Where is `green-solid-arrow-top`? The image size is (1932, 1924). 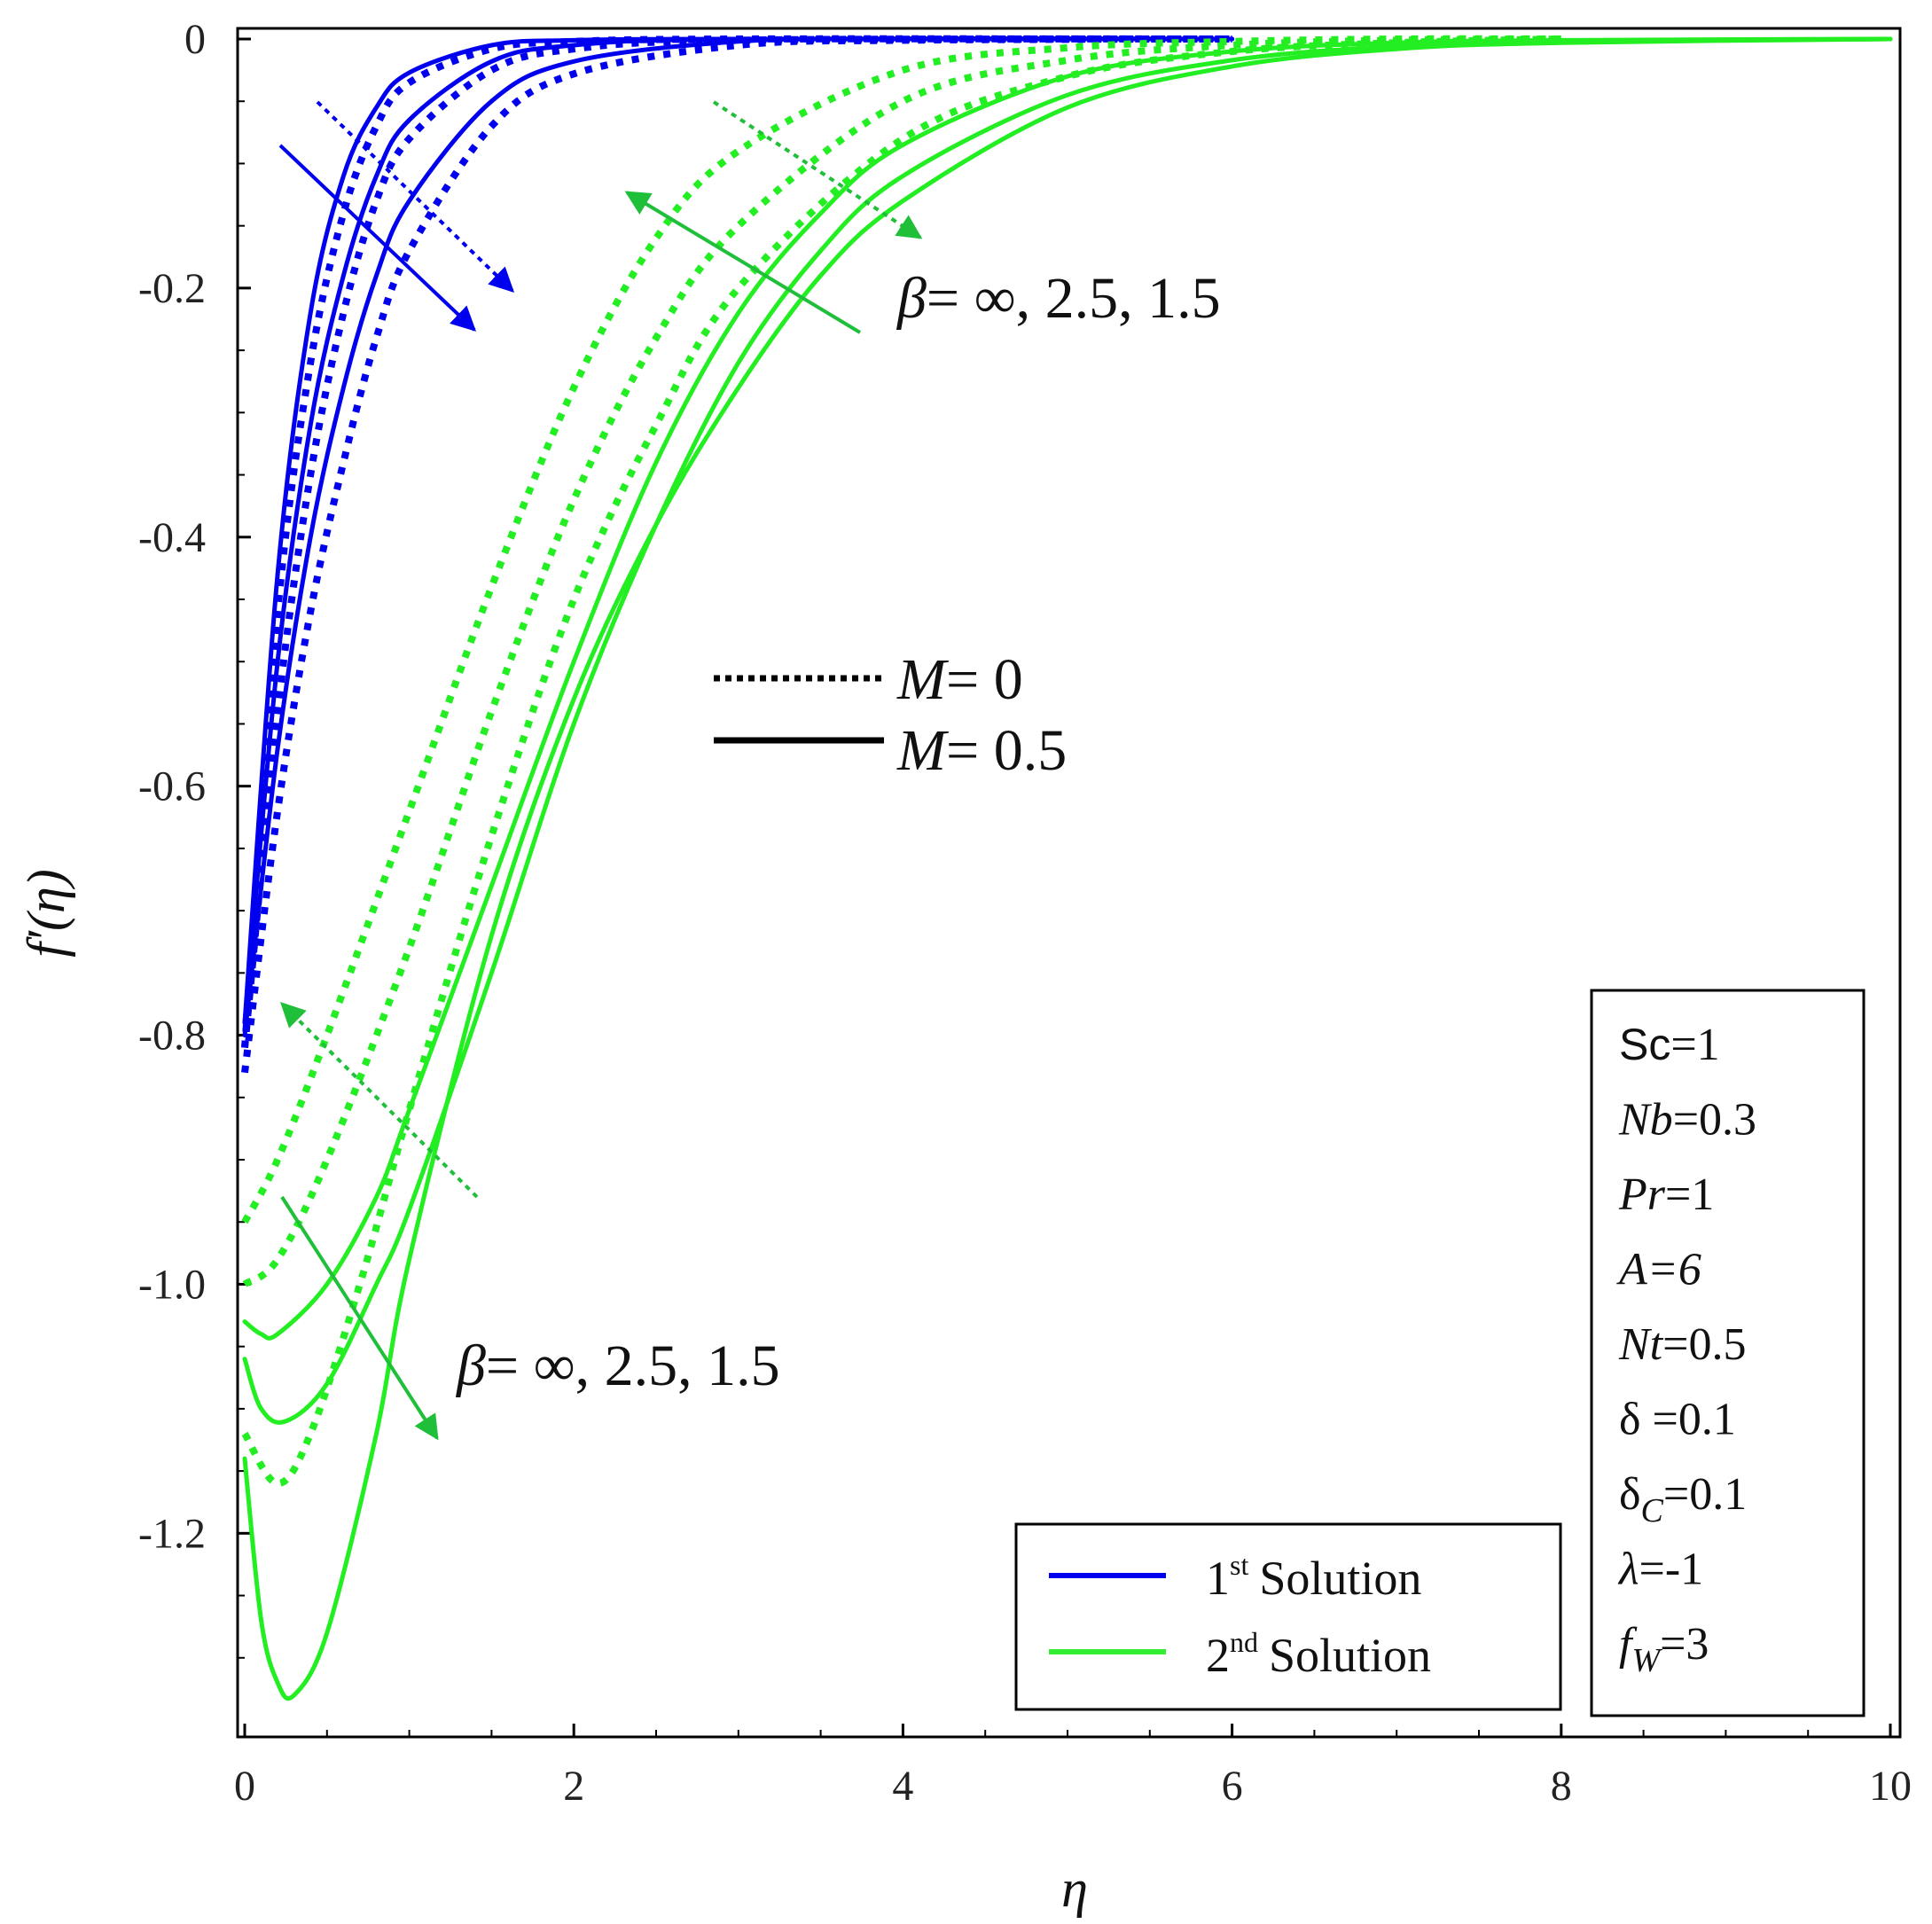
green-solid-arrow-top is located at coordinates (743, 262).